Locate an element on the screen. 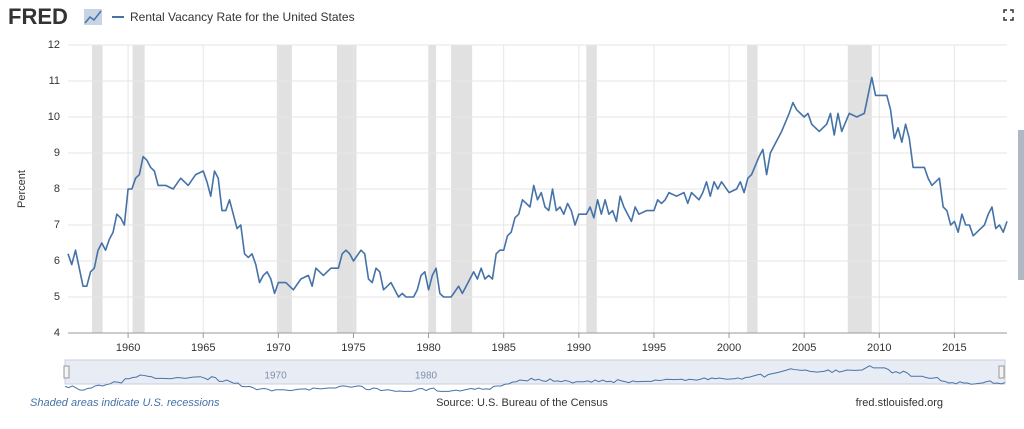 This screenshot has height=429, width=1024. y-tick-label: 12 is located at coordinates (54, 45).